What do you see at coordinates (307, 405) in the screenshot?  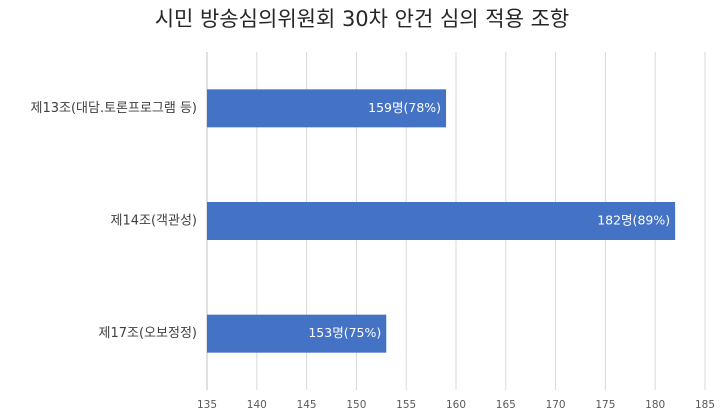 I see `x-tick-label: 145` at bounding box center [307, 405].